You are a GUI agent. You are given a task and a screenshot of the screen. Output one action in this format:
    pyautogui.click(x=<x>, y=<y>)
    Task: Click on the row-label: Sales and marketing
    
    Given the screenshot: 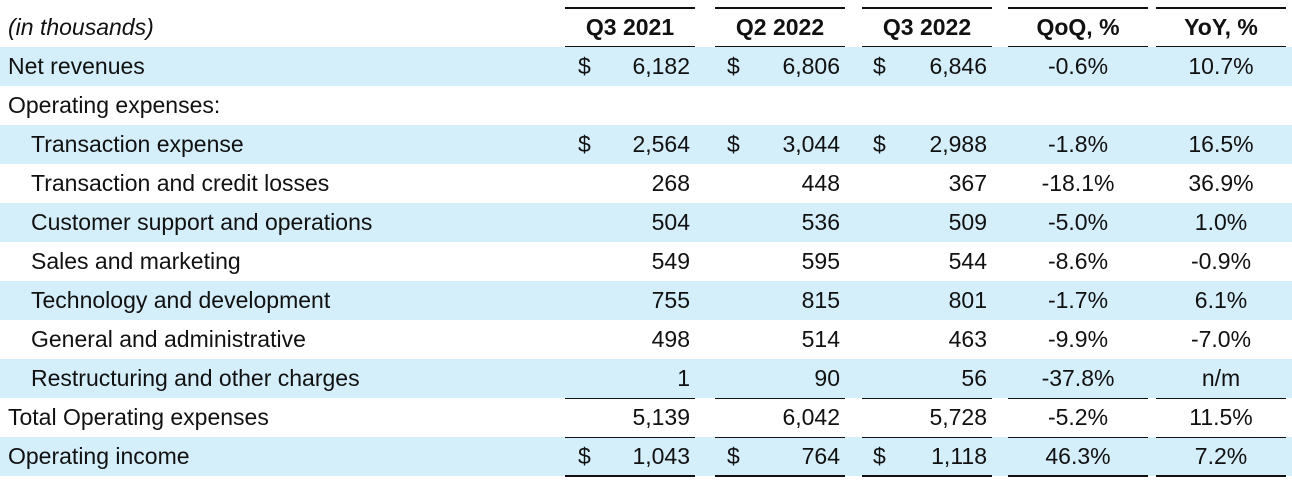 What is the action you would take?
    pyautogui.click(x=136, y=261)
    